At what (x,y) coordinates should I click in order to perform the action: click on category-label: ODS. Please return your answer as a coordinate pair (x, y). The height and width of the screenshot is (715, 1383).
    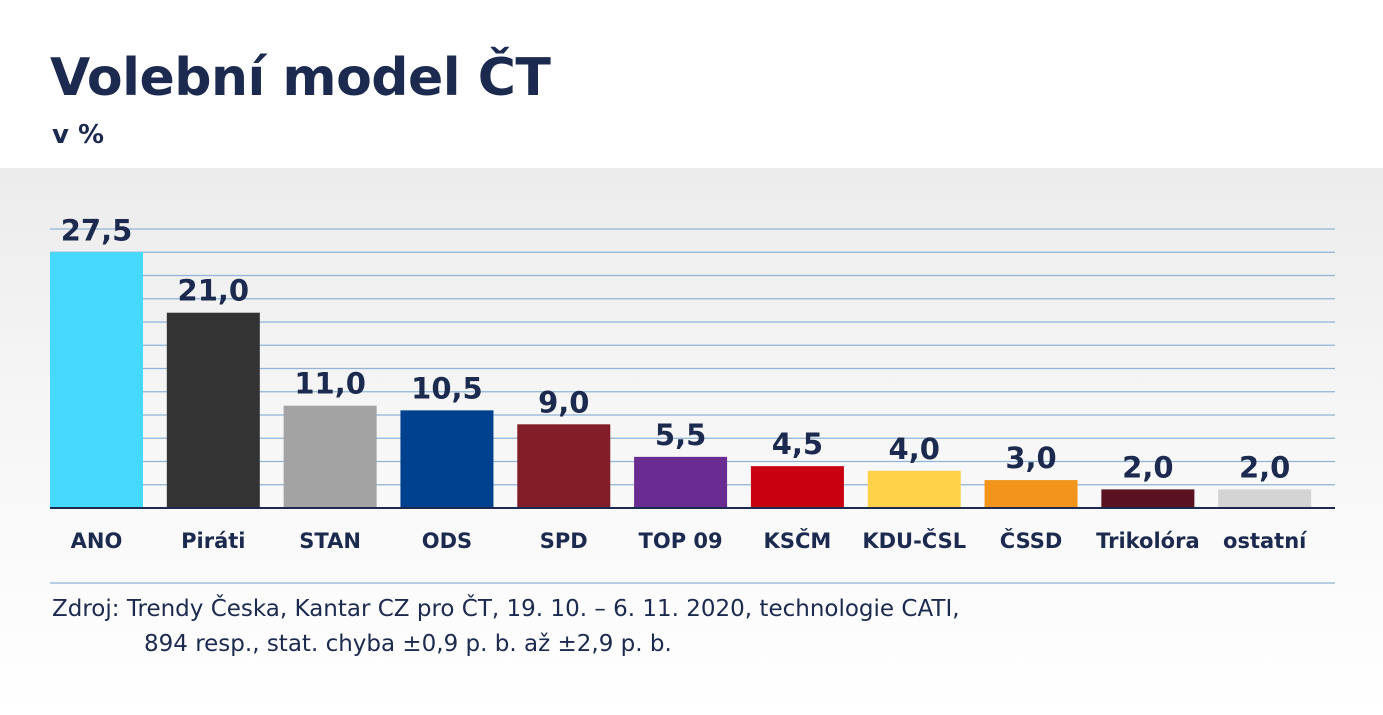
    Looking at the image, I should click on (447, 541).